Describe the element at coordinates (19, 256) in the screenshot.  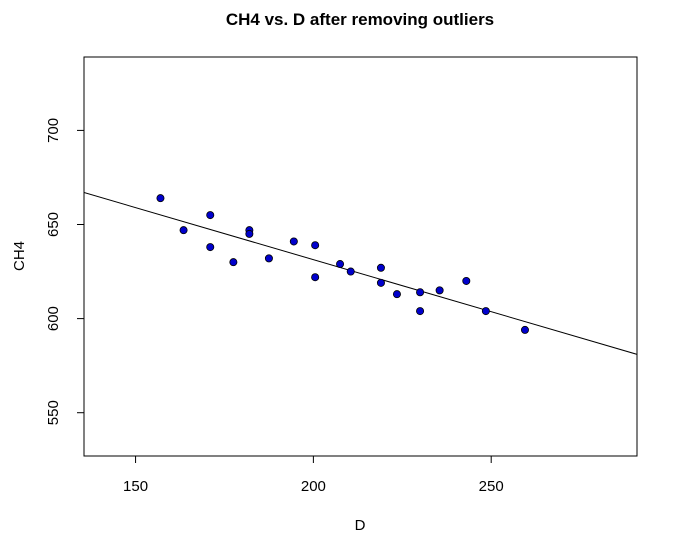
I see `y-axis-label: CH4` at that location.